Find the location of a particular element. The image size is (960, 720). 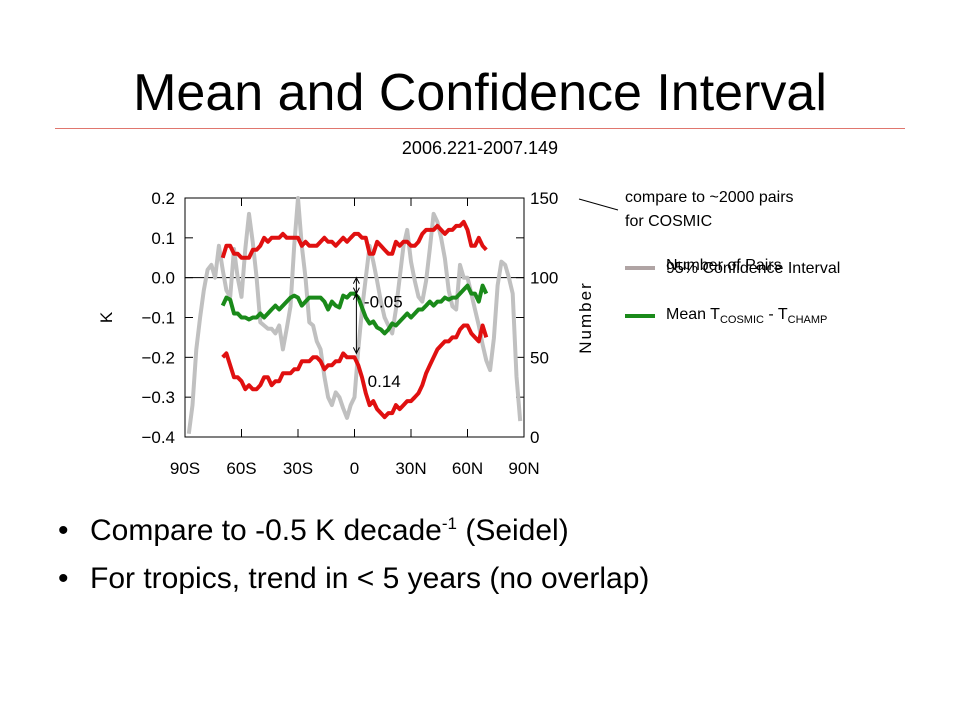

date-range-label: 2006.221-2007.149 is located at coordinates (480, 148).